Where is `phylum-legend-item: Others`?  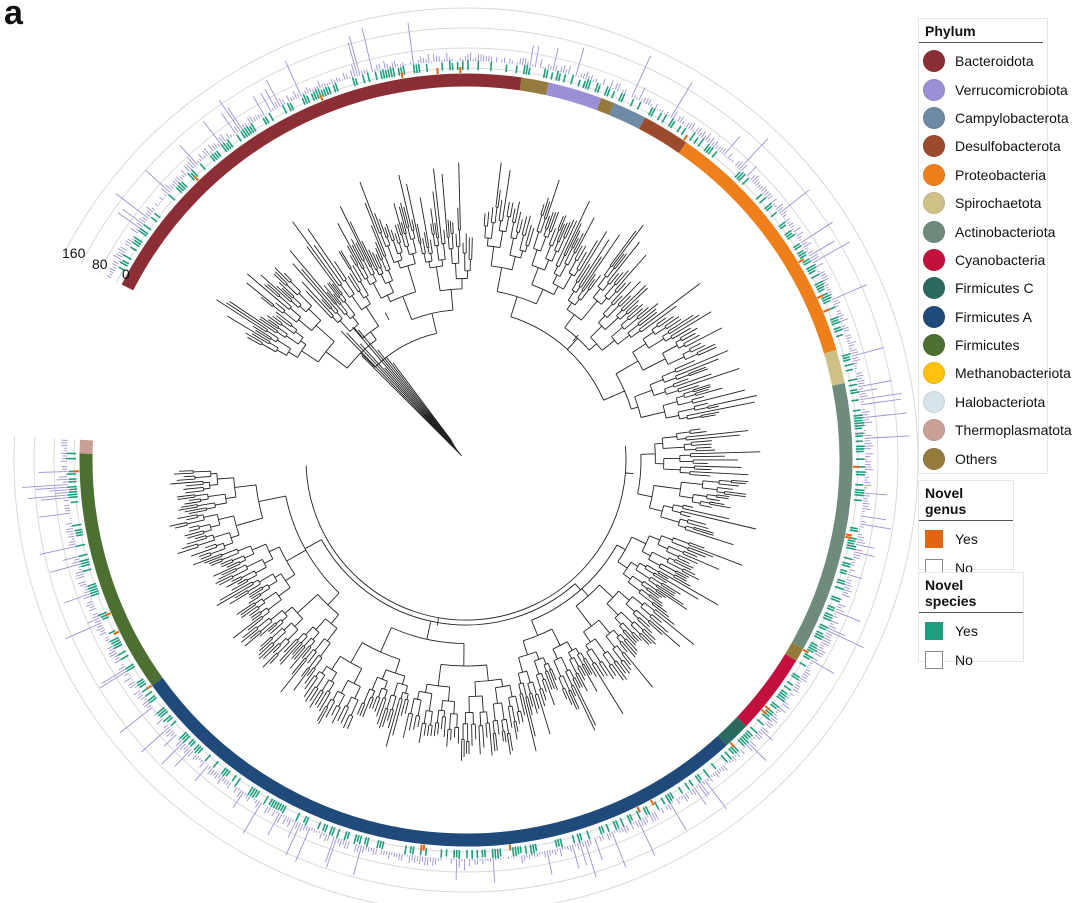 phylum-legend-item: Others is located at coordinates (983, 458).